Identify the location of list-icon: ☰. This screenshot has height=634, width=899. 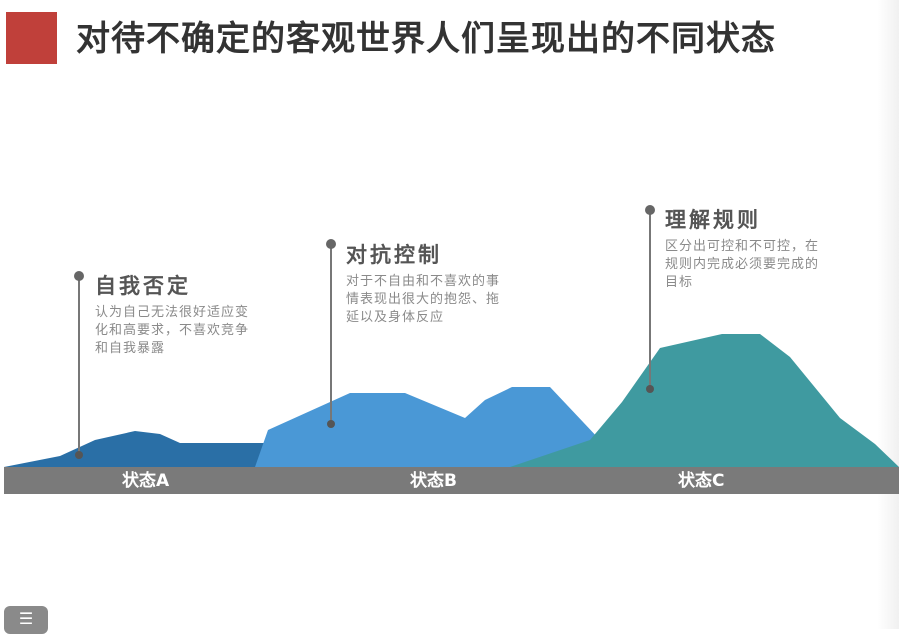
(26, 618).